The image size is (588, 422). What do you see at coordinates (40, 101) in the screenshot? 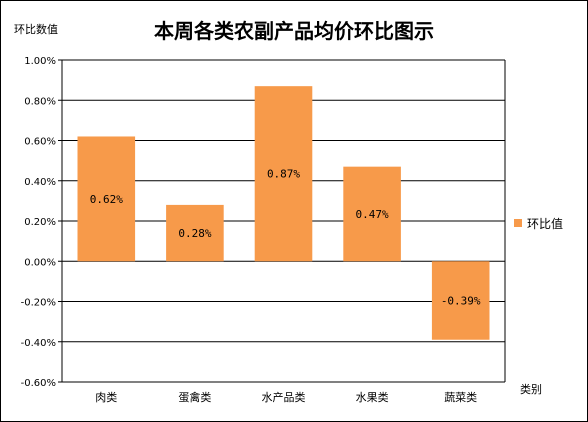
I see `y-tick-label: 0.80%` at bounding box center [40, 101].